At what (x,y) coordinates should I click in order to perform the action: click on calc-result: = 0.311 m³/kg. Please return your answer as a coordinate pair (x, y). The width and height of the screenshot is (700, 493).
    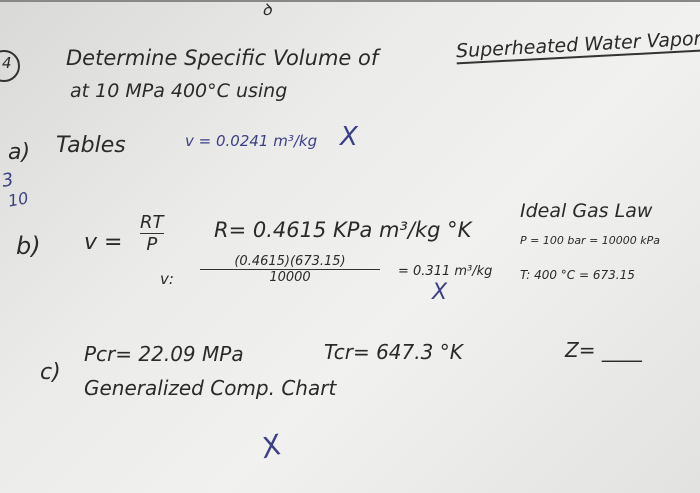
    Looking at the image, I should click on (445, 271).